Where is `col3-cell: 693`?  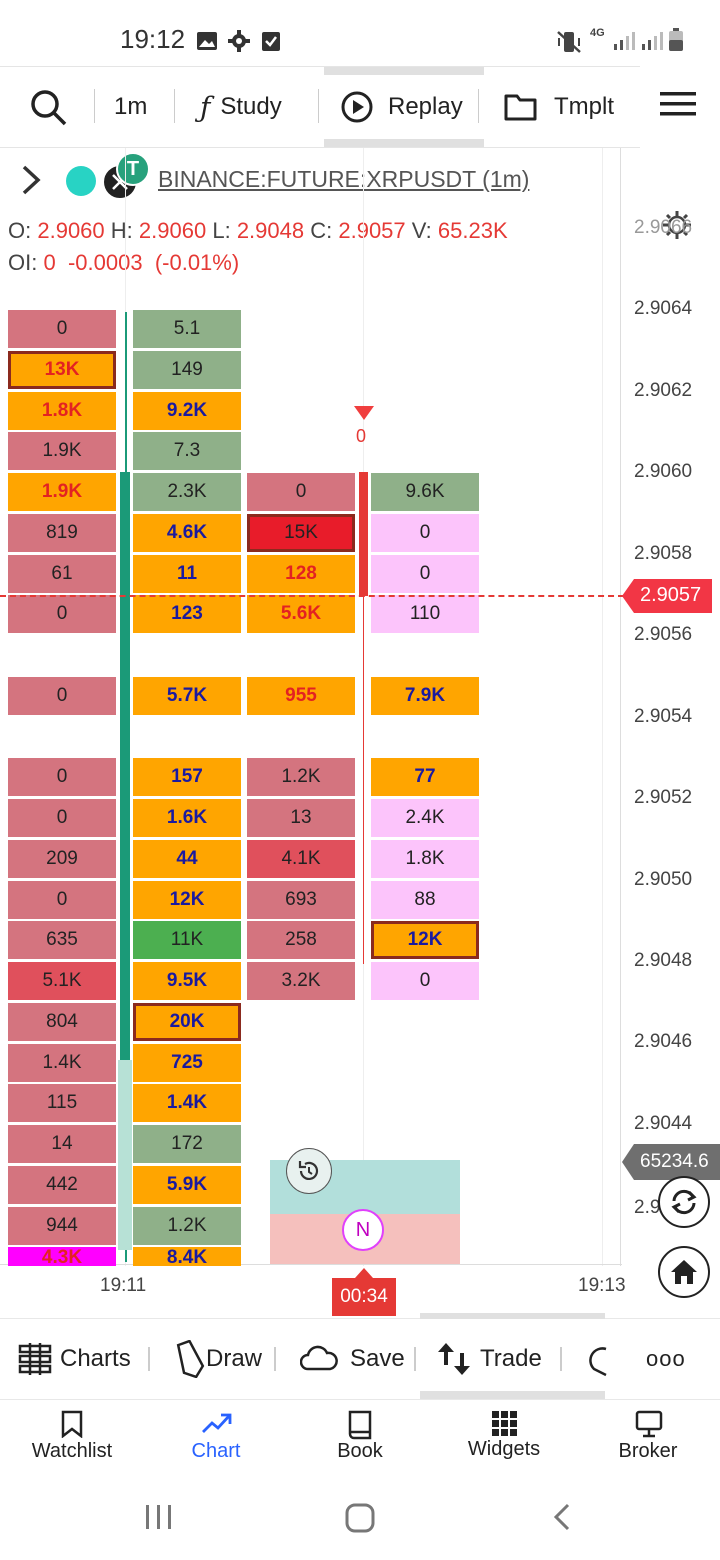 col3-cell: 693 is located at coordinates (301, 899).